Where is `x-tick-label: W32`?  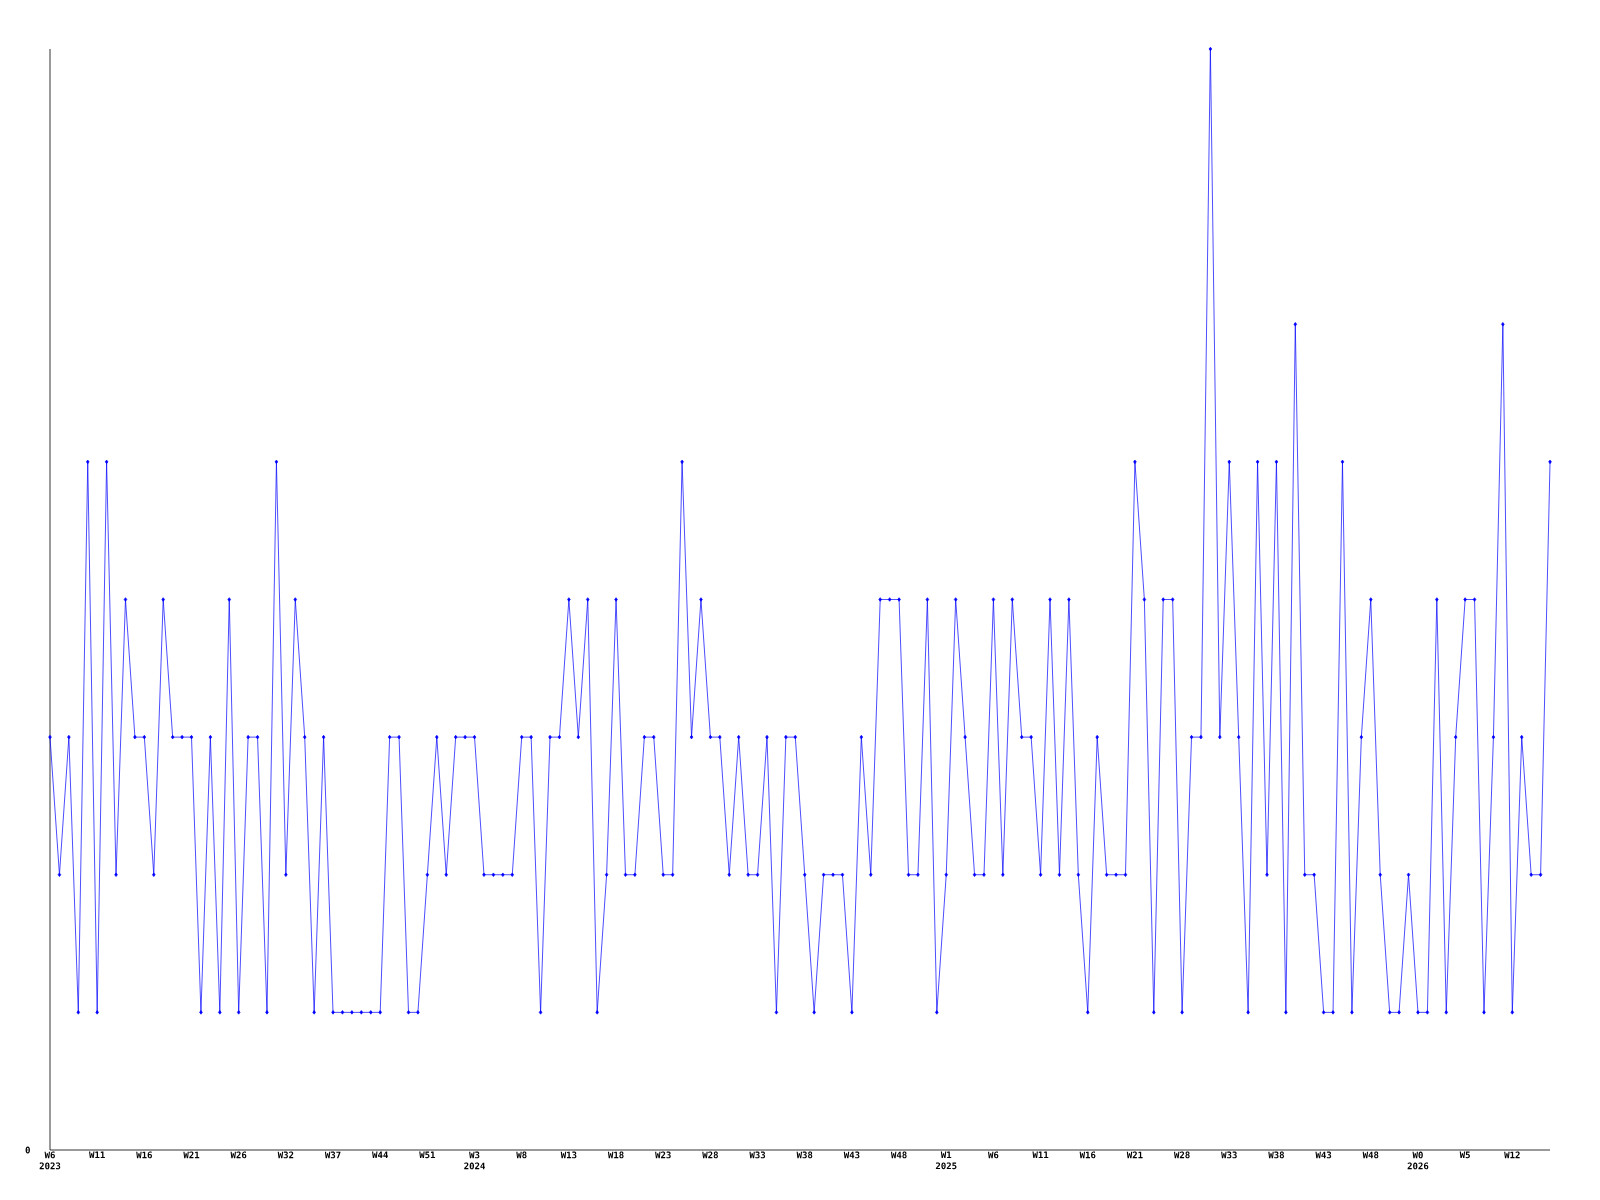 x-tick-label: W32 is located at coordinates (285, 1155).